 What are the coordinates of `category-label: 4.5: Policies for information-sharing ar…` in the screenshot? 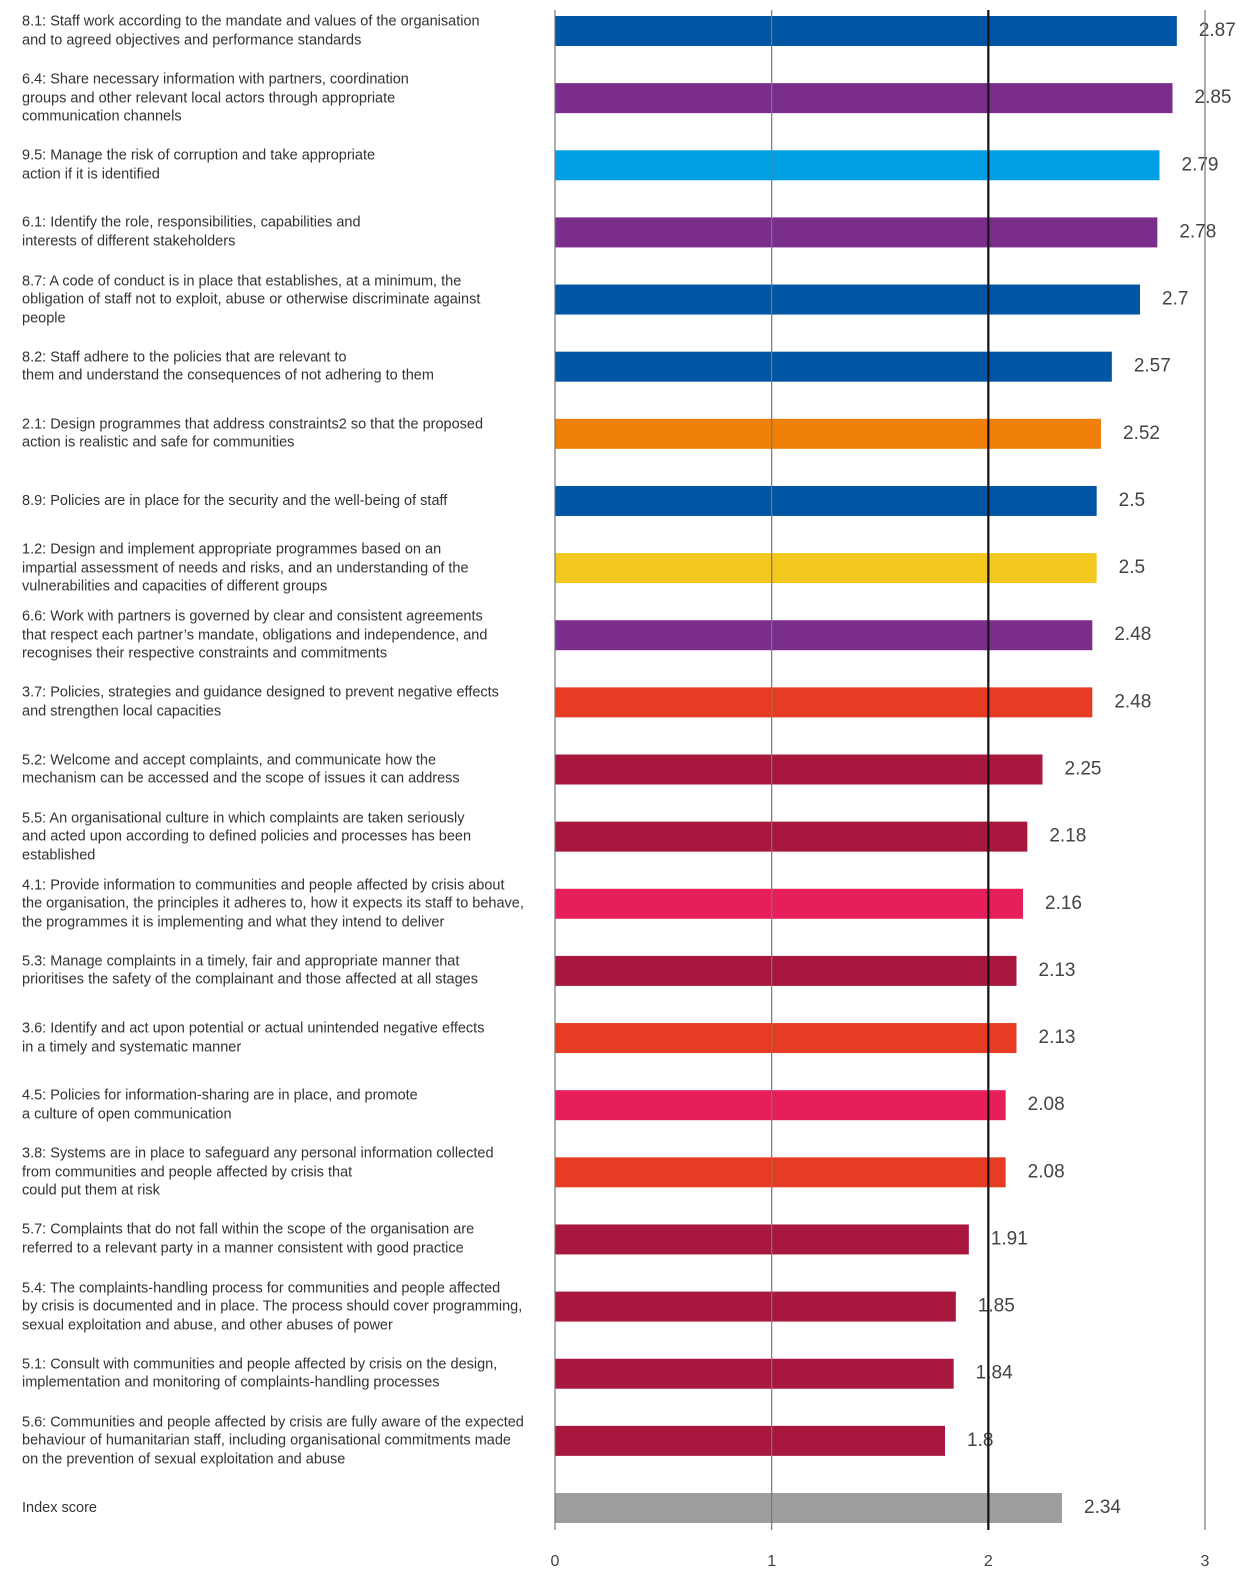 It's located at (220, 1105).